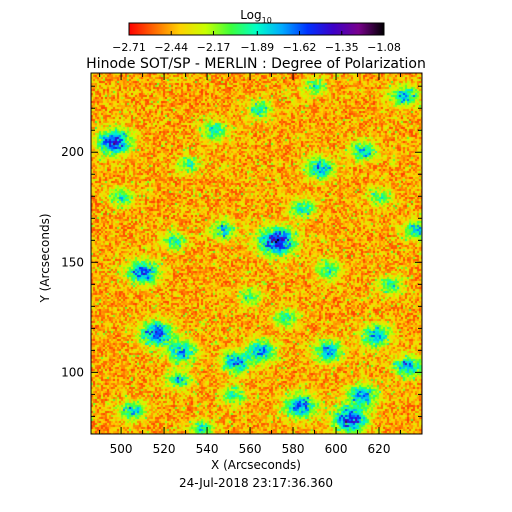 Image resolution: width=512 pixels, height=512 pixels. I want to click on colorbar-tick-label: −1.62, so click(300, 47).